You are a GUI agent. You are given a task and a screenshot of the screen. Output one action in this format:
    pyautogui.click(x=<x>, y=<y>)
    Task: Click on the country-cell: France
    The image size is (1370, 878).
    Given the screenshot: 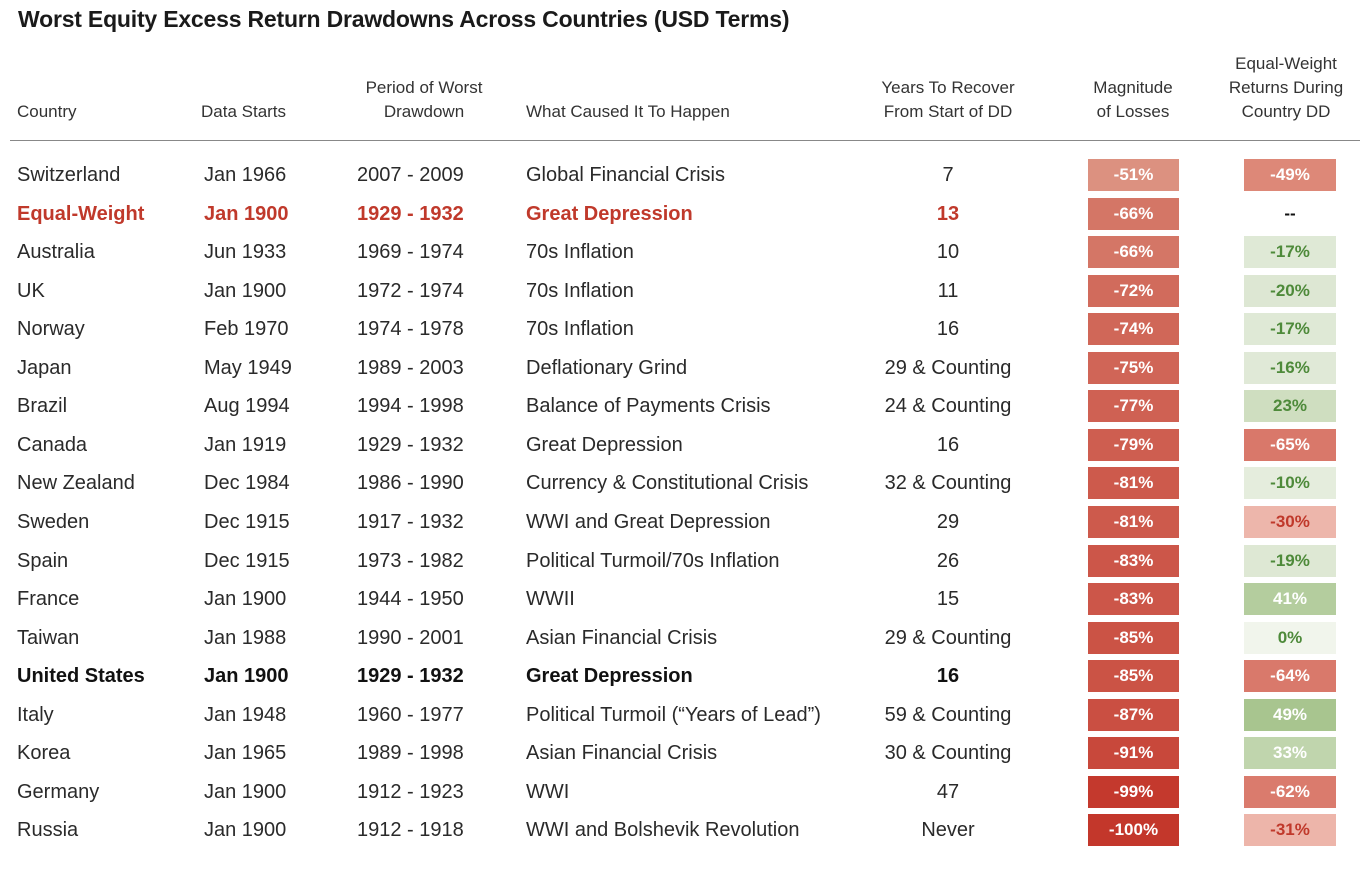 What is the action you would take?
    pyautogui.click(x=48, y=599)
    